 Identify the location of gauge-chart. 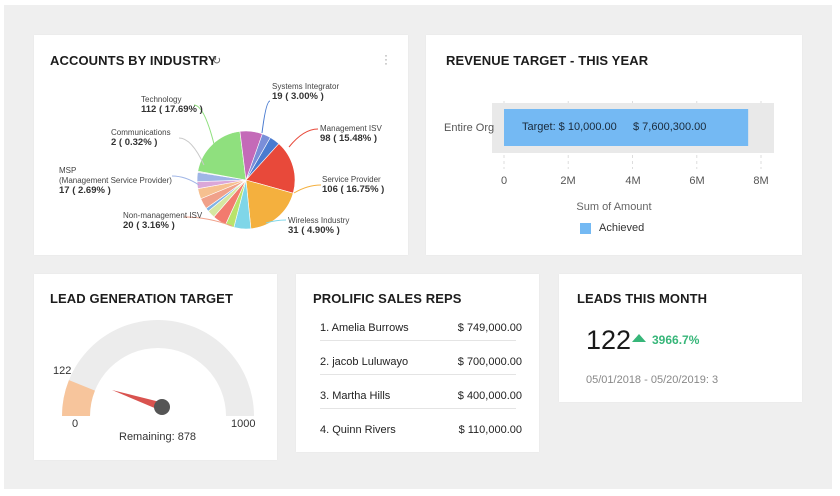
(158, 368).